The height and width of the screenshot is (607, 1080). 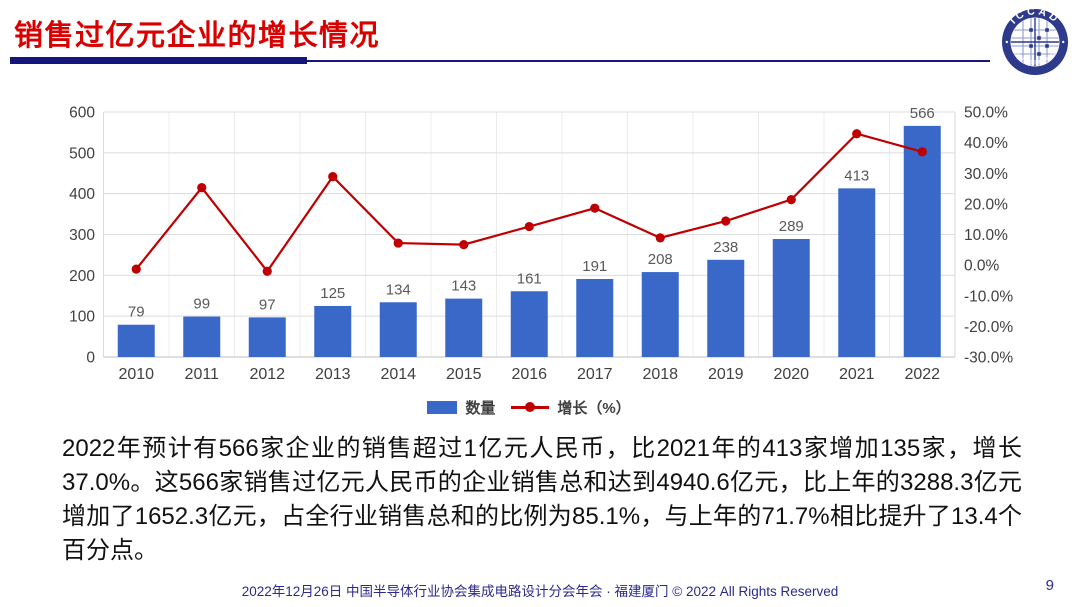 What do you see at coordinates (922, 374) in the screenshot?
I see `x-axis-label: 2022` at bounding box center [922, 374].